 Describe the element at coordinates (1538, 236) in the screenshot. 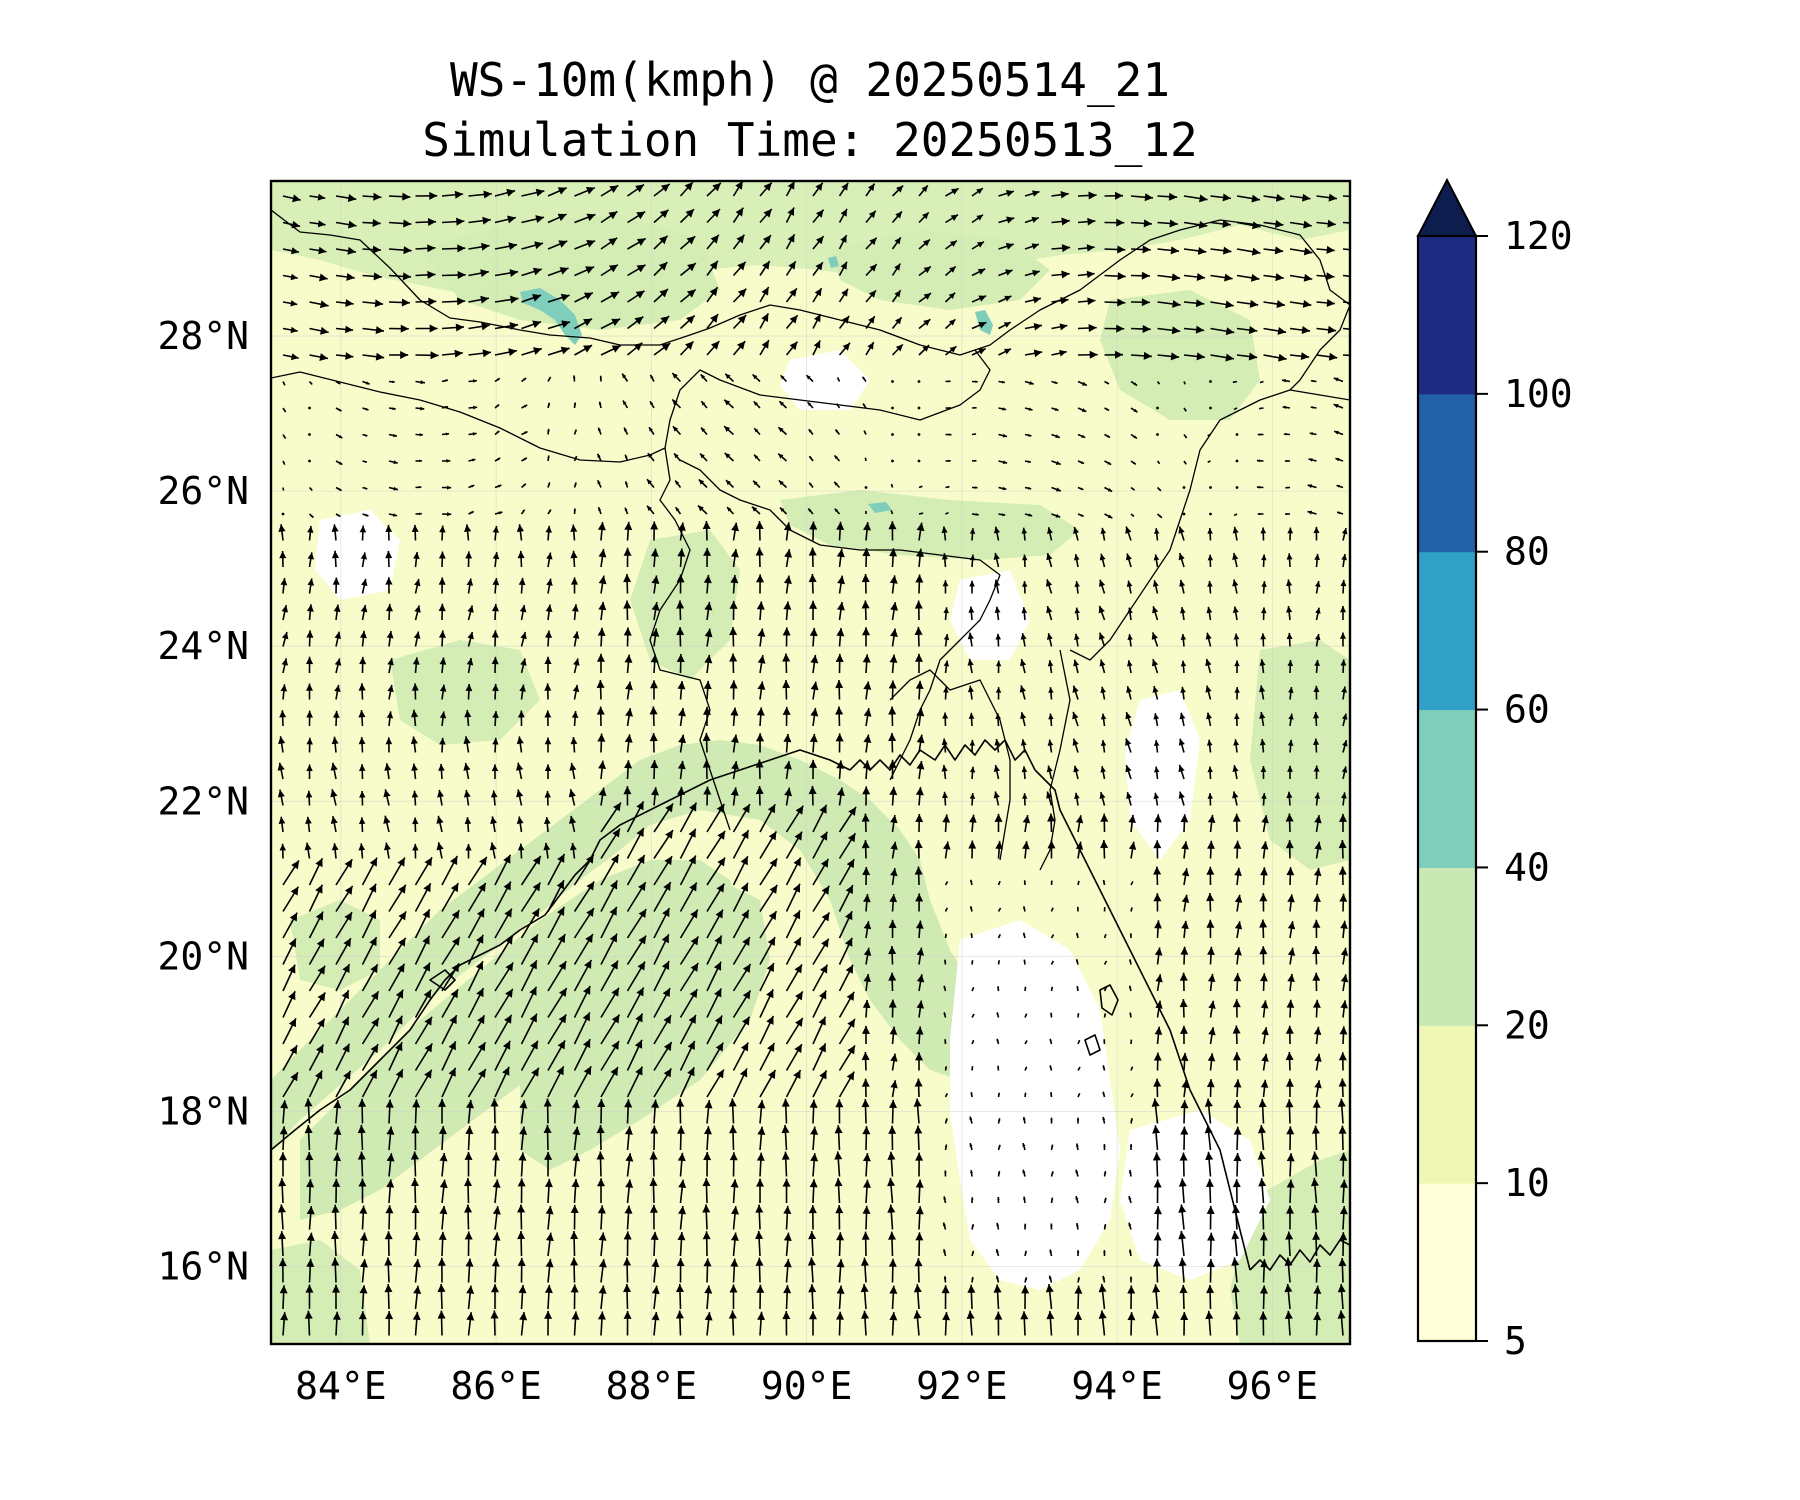

I see `colorbar-tick-label: 120` at that location.